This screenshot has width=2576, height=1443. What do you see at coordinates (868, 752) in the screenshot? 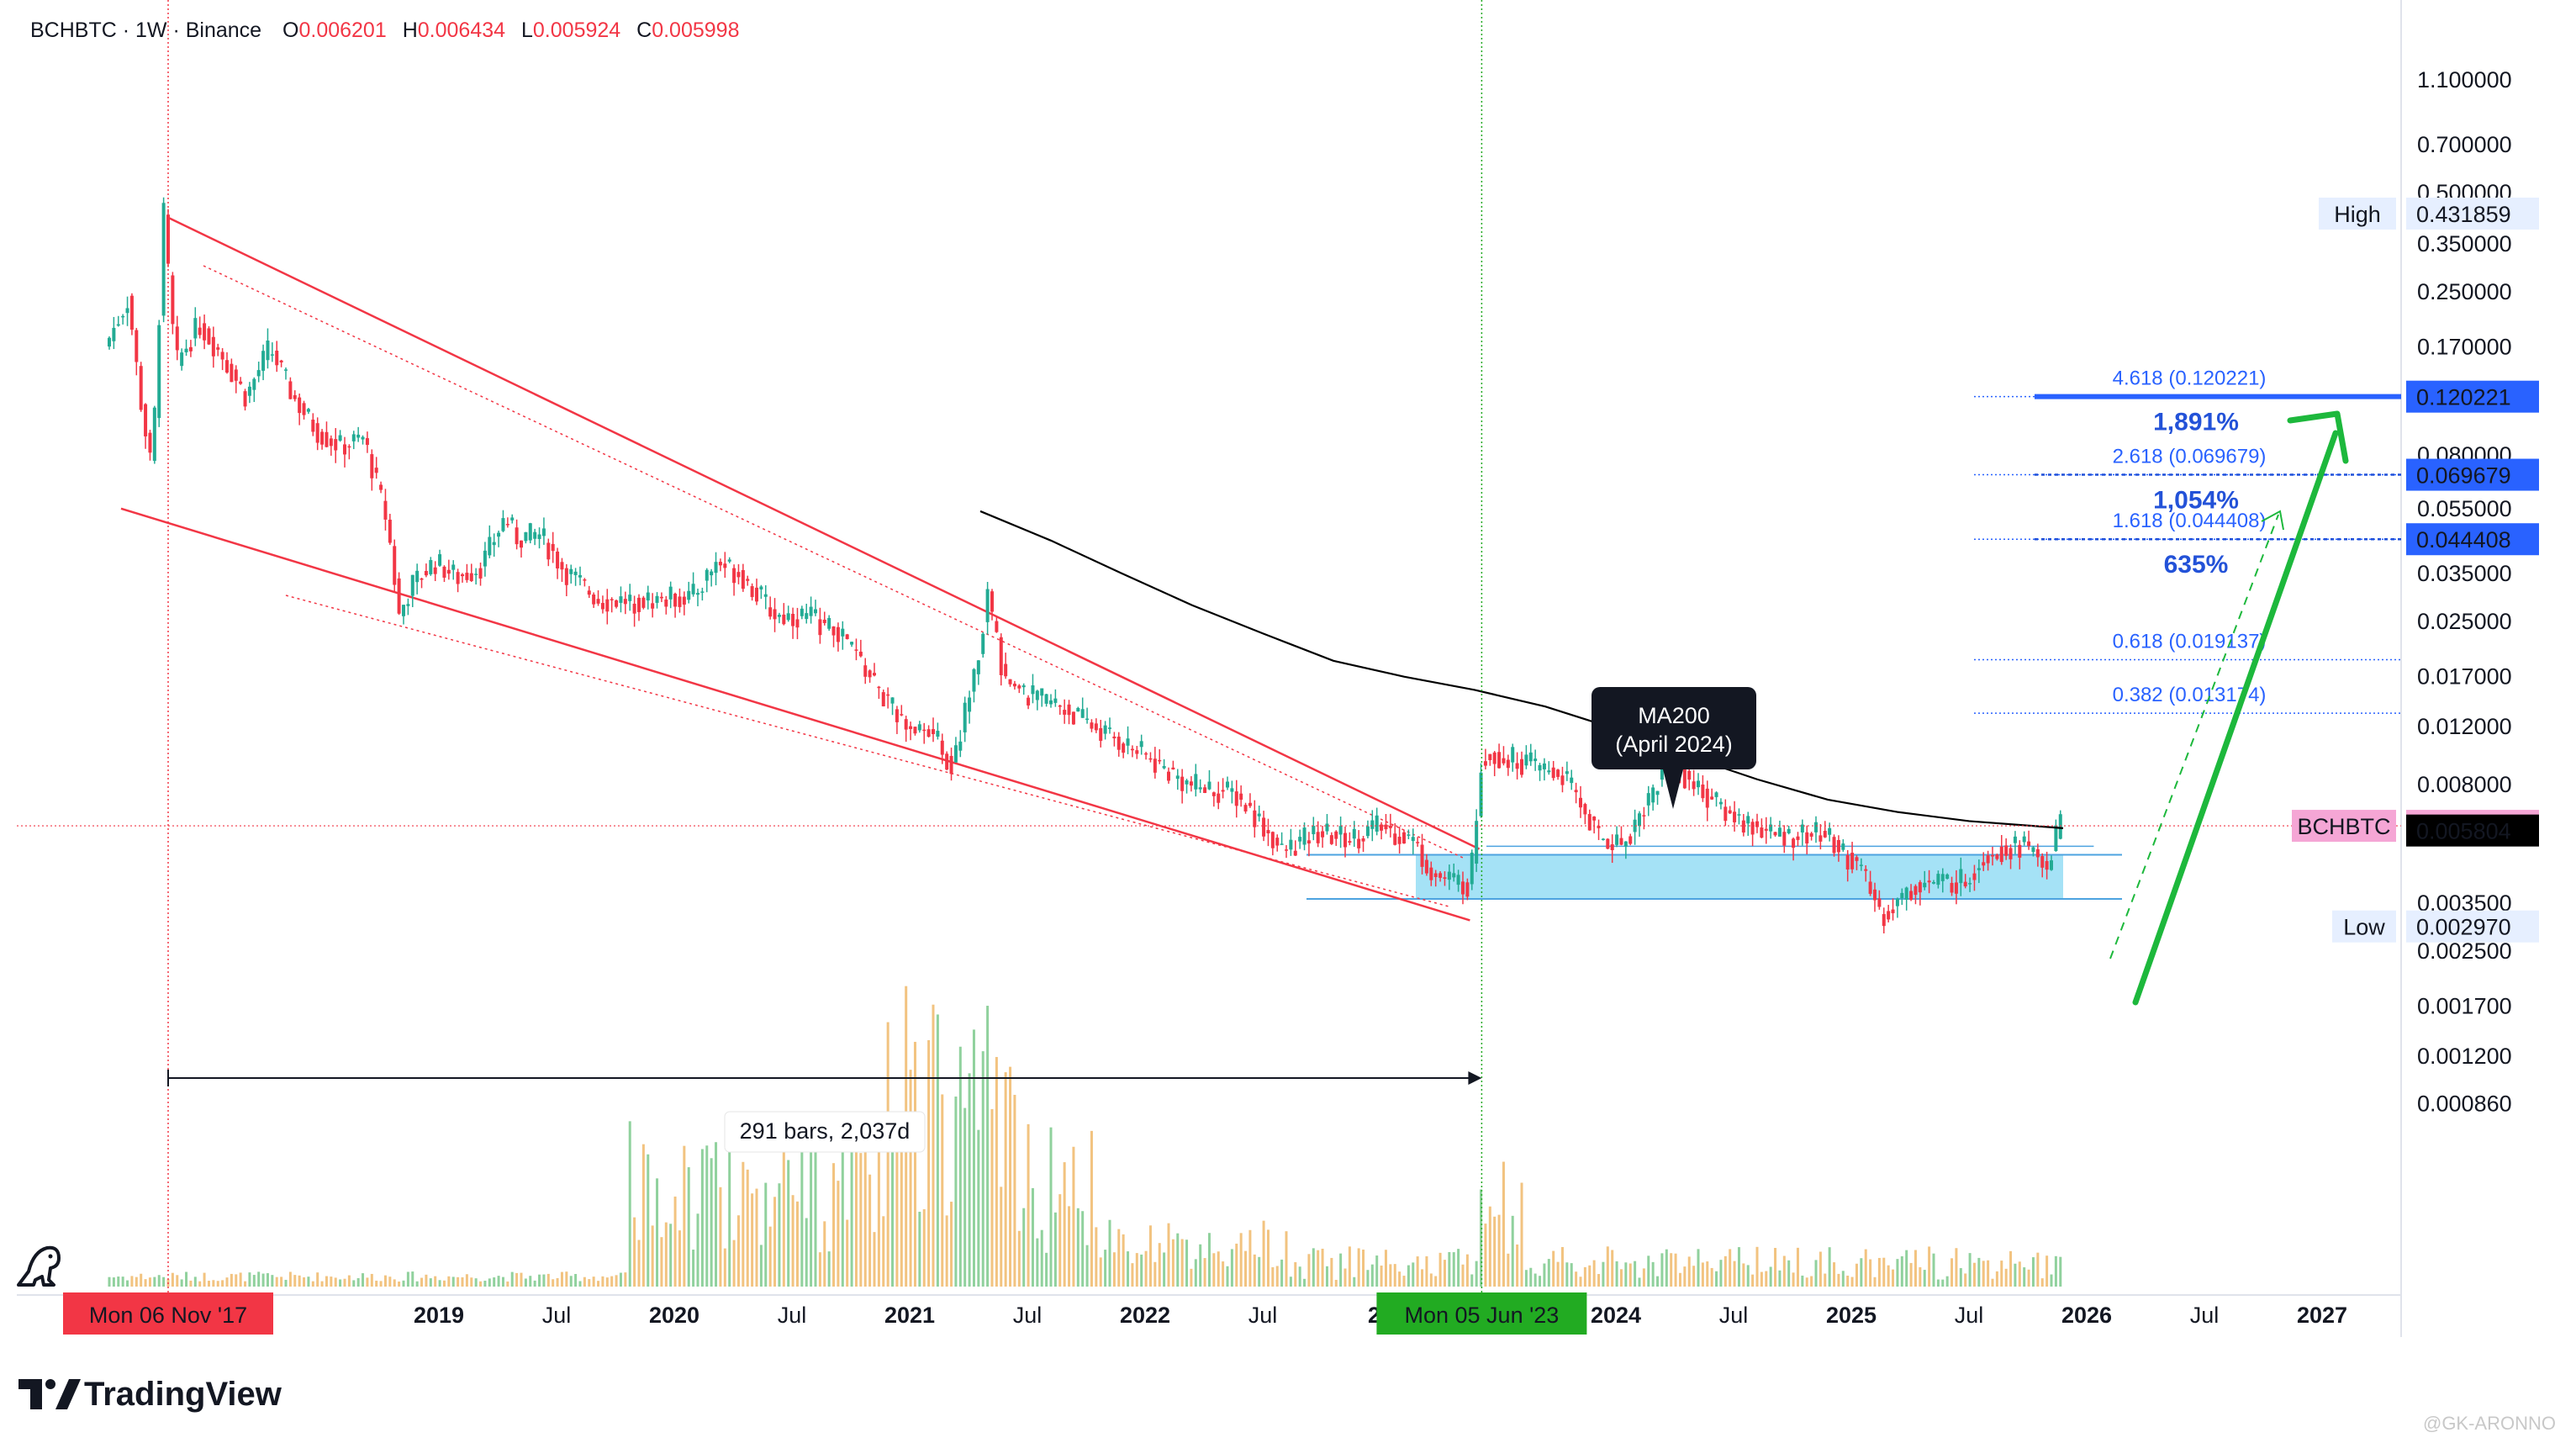
I see `wedge-lower-dotted` at bounding box center [868, 752].